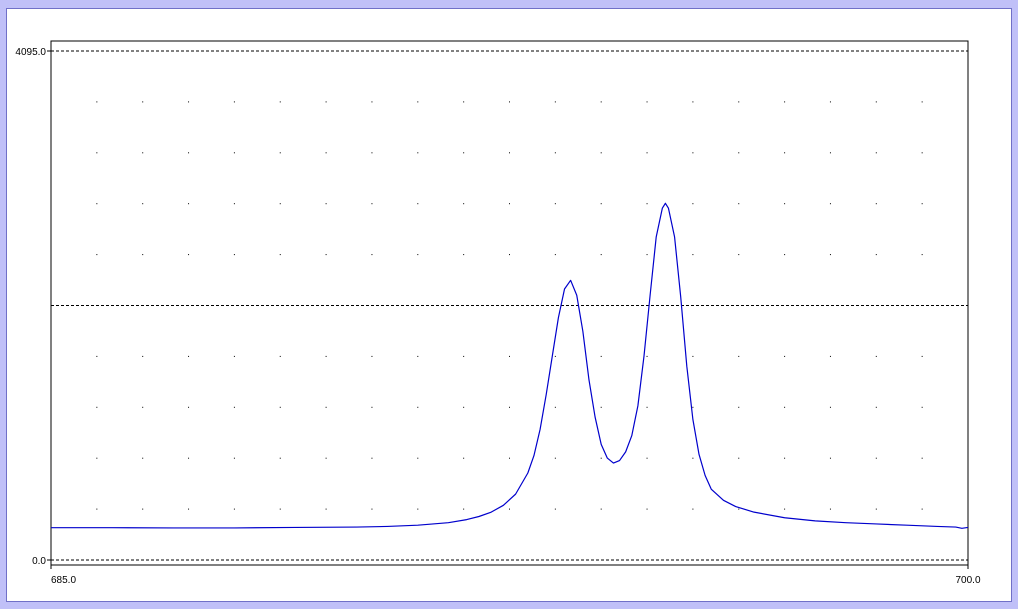  Describe the element at coordinates (967, 580) in the screenshot. I see `x-tick-label: 700.0` at that location.